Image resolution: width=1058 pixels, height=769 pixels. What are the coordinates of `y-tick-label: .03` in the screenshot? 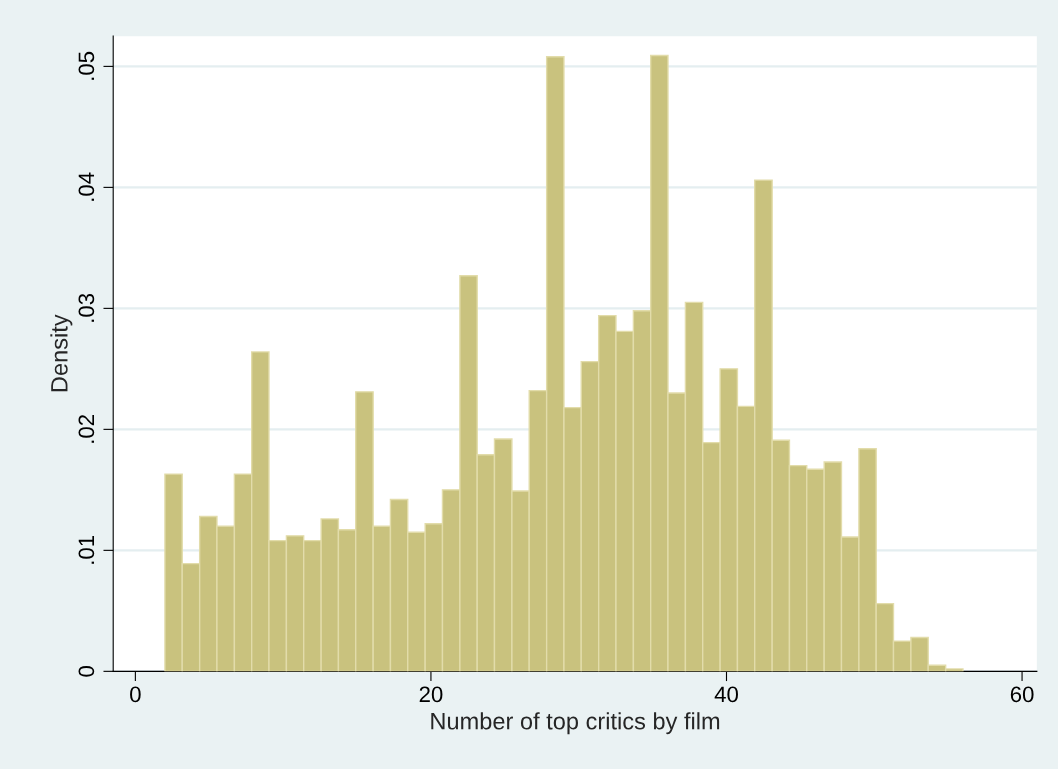 It's located at (86, 307).